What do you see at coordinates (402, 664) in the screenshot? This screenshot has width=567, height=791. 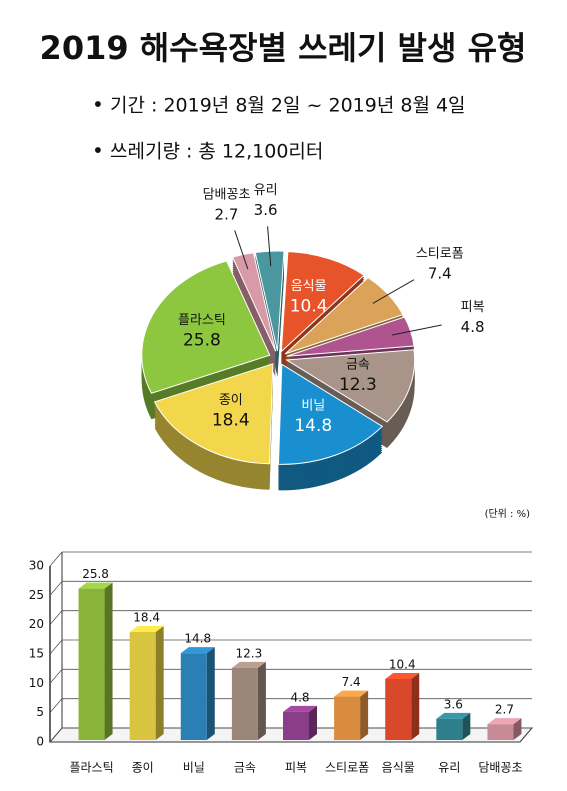 I see `bar-value-label: 10.4` at bounding box center [402, 664].